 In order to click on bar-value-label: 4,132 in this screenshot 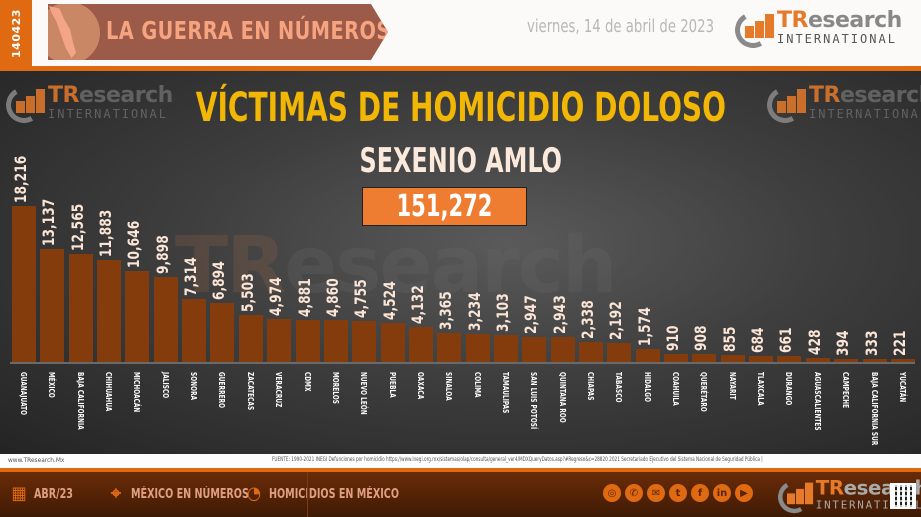, I will do `click(417, 304)`.